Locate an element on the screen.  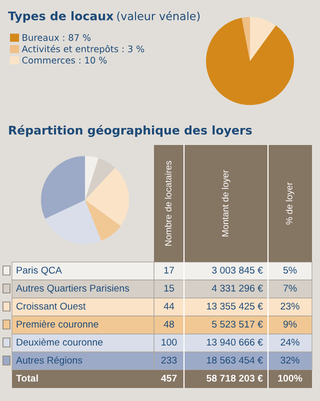
text: Nombre de locataires is located at coordinates (168, 203).